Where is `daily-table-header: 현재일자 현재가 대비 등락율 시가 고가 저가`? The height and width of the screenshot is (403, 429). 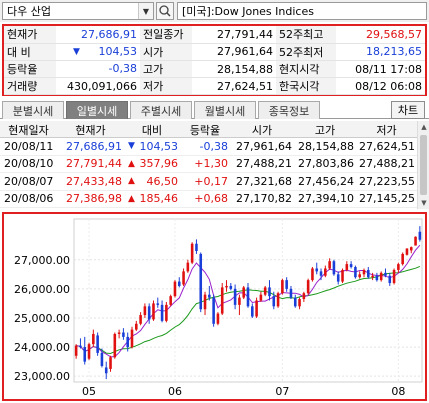 daily-table-header: 현재일자 현재가 대비 등락율 시가 고가 저가 is located at coordinates (208, 129).